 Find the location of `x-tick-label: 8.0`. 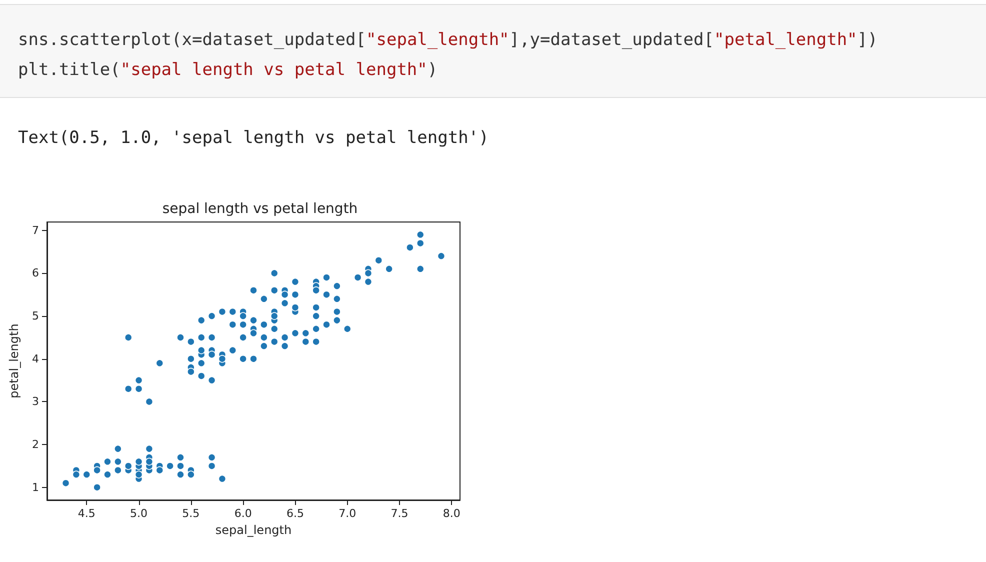

x-tick-label: 8.0 is located at coordinates (451, 513).